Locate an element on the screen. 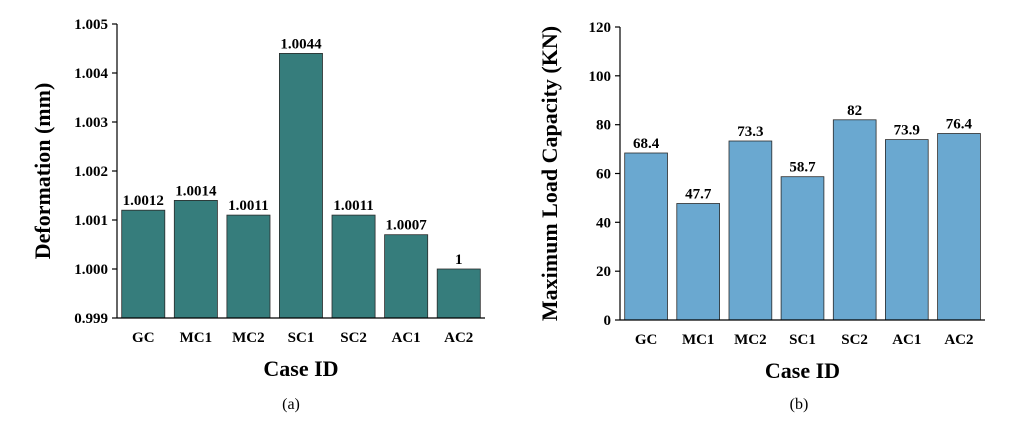 The image size is (1012, 426). y-tick-label: 40 is located at coordinates (603, 223).